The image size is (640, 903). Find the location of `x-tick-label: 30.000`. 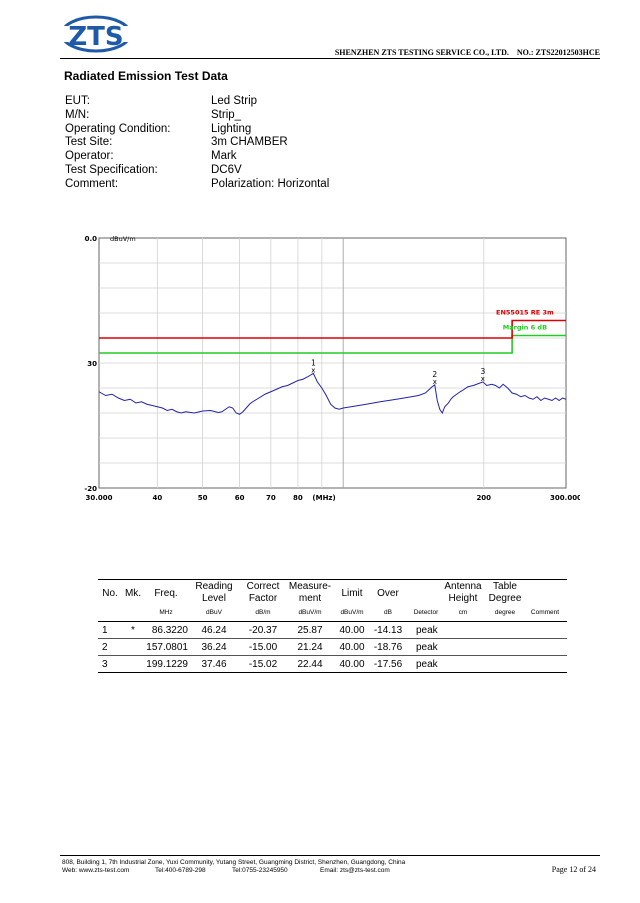

x-tick-label: 30.000 is located at coordinates (98, 498).